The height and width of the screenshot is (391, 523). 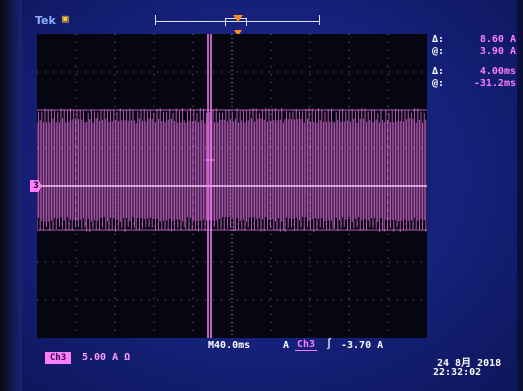 What do you see at coordinates (229, 345) in the screenshot?
I see `timebase-readout: M40.0ms` at bounding box center [229, 345].